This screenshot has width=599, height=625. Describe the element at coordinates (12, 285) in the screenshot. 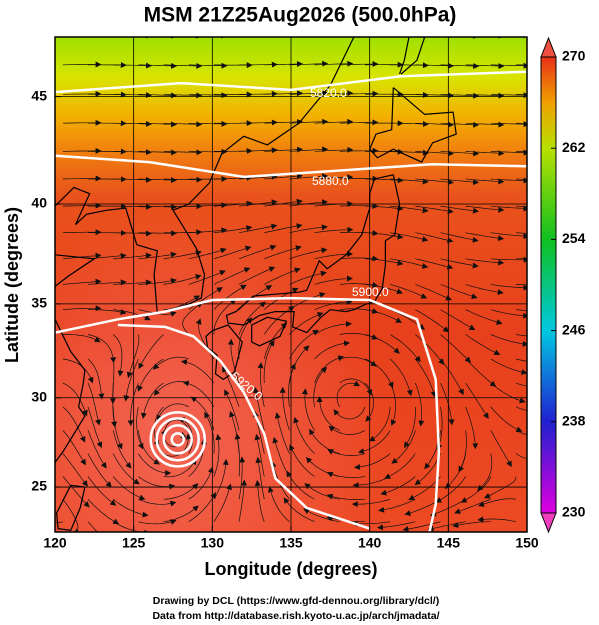

I see `y-axis-label: Latitude (degrees)` at that location.